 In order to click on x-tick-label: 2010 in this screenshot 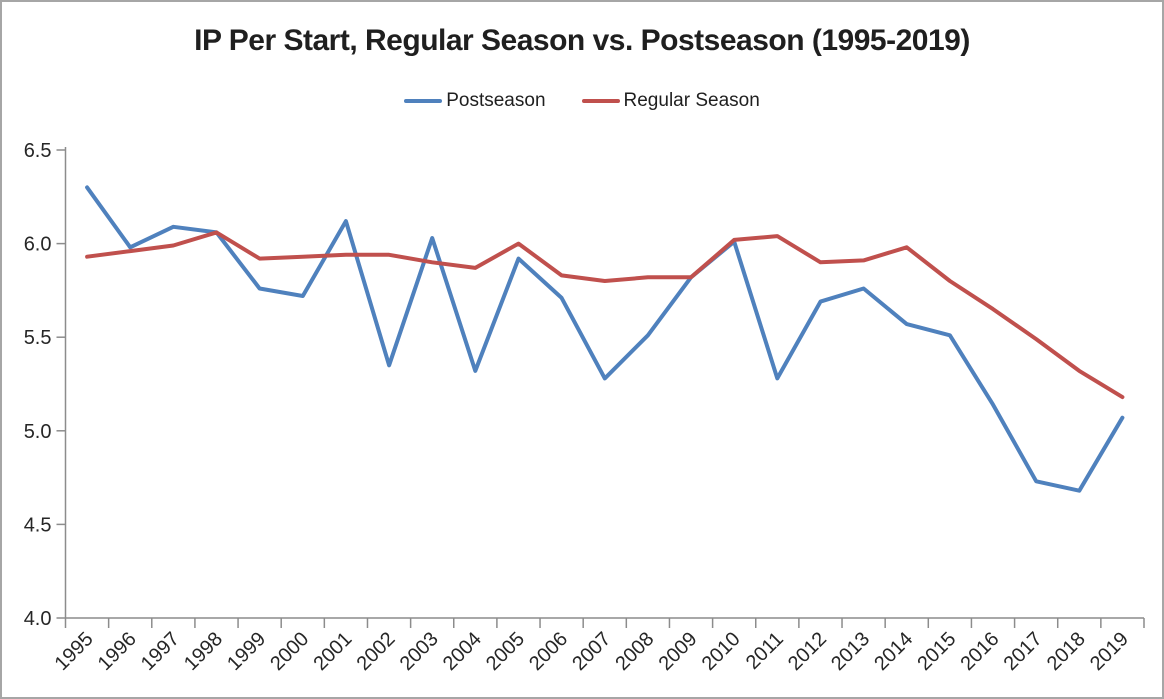, I will do `click(721, 651)`.